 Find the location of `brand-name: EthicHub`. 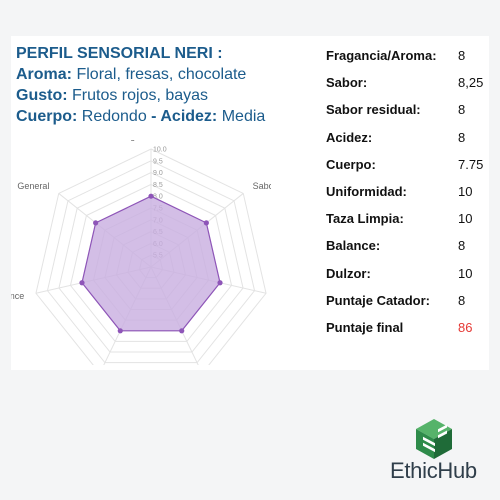

brand-name: EthicHub is located at coordinates (433, 470).